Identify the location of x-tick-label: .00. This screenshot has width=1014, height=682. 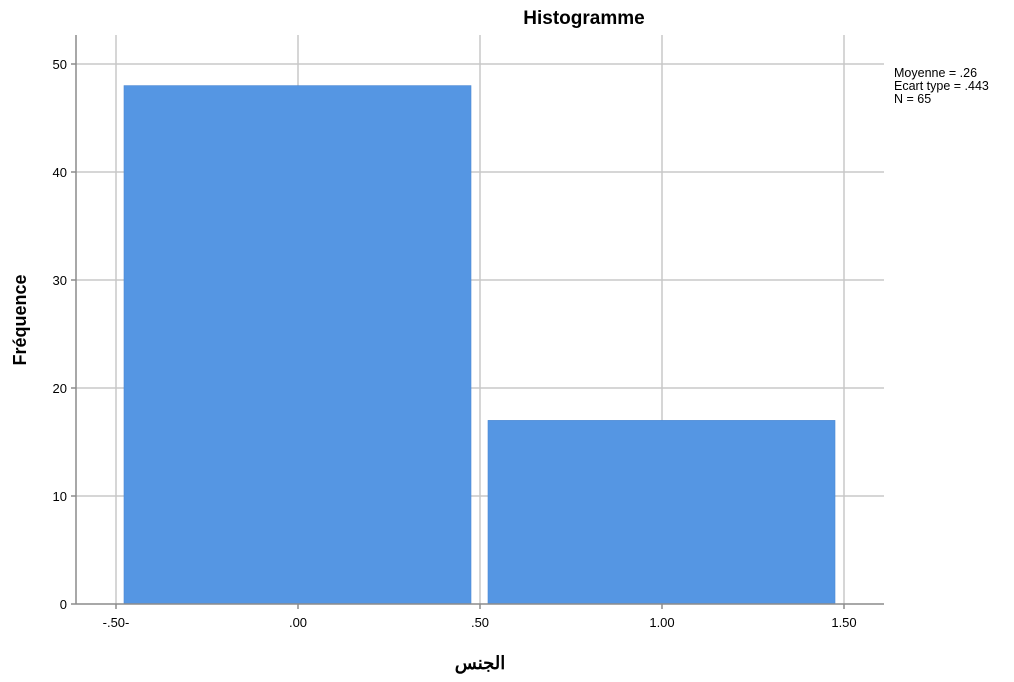
(298, 622).